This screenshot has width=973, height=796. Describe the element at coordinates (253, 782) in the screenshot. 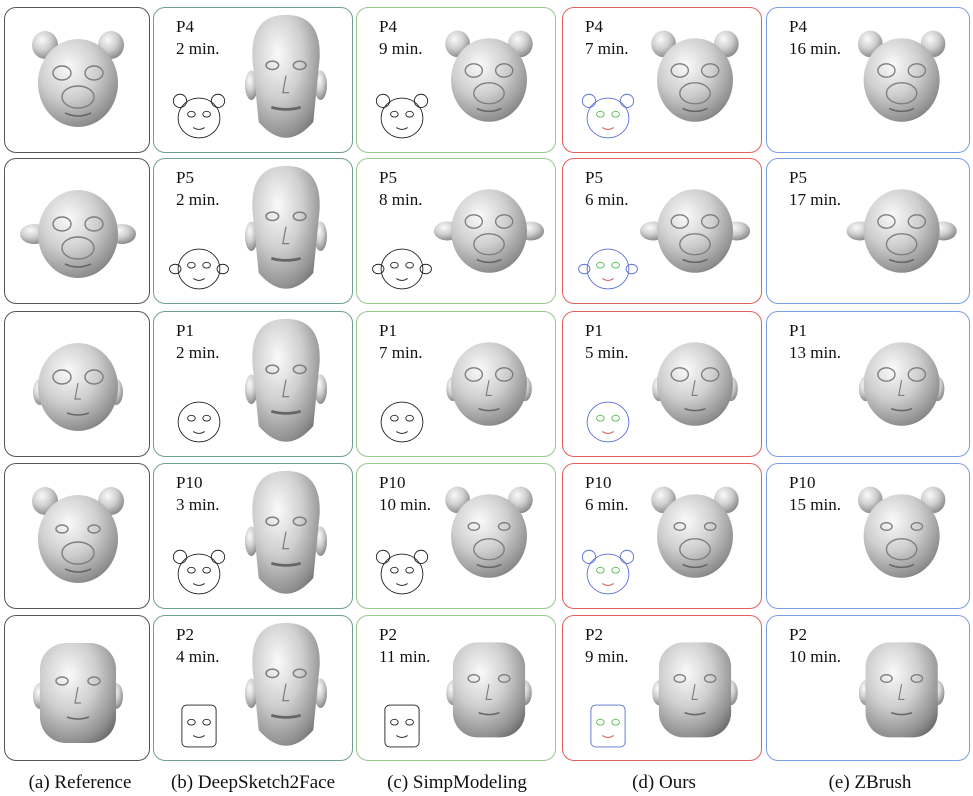

I see `caption-deepsketch2face: (b) DeepSketch2Face` at that location.